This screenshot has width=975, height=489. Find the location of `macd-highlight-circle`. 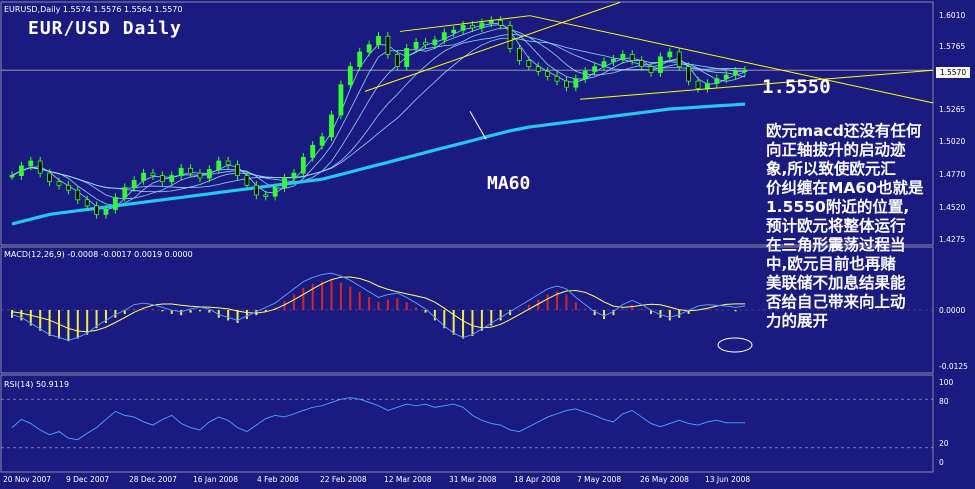

macd-highlight-circle is located at coordinates (735, 345).